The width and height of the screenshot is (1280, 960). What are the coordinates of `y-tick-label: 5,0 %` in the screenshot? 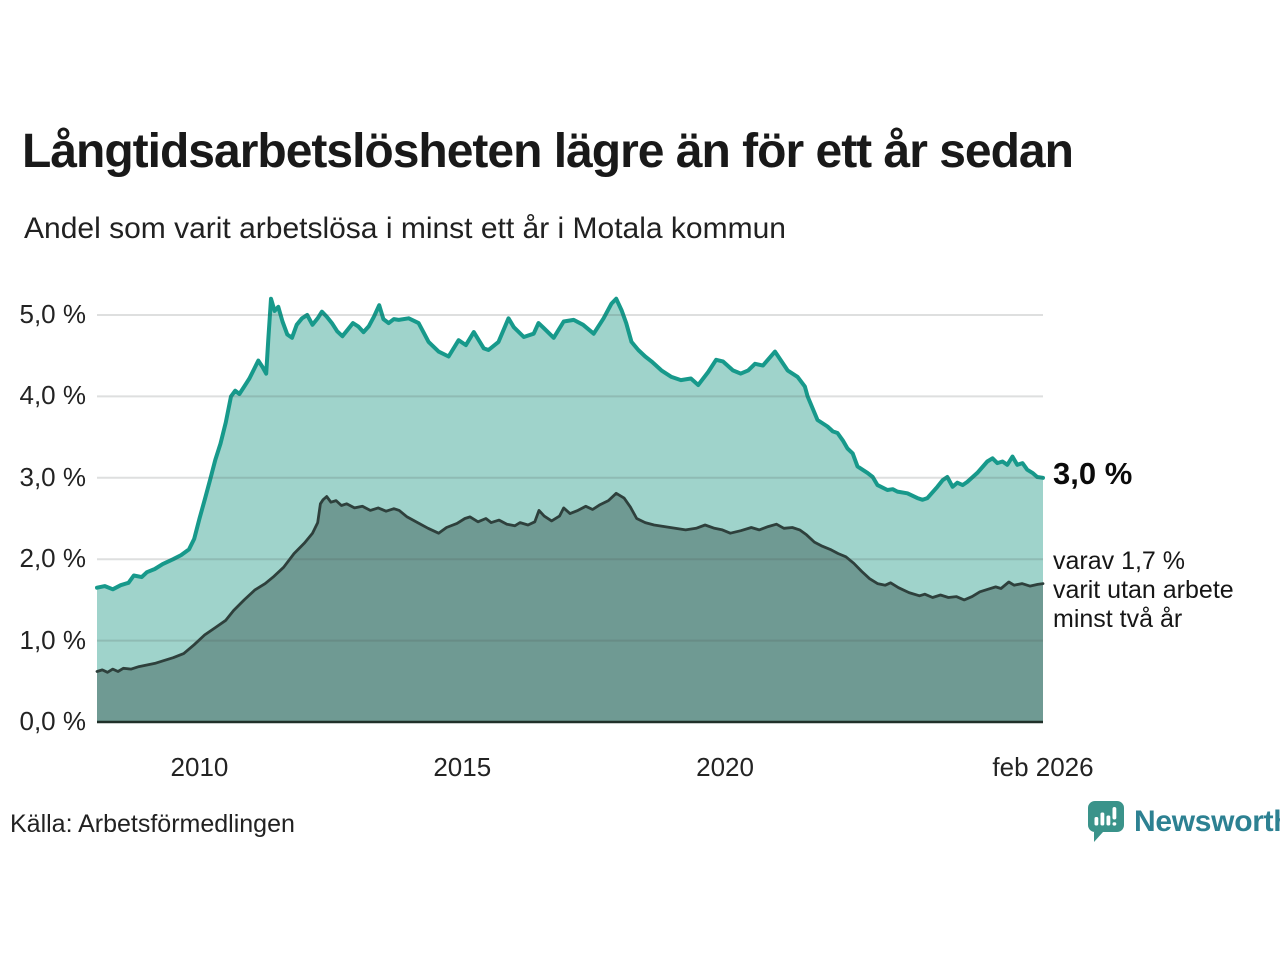 It's located at (53, 314).